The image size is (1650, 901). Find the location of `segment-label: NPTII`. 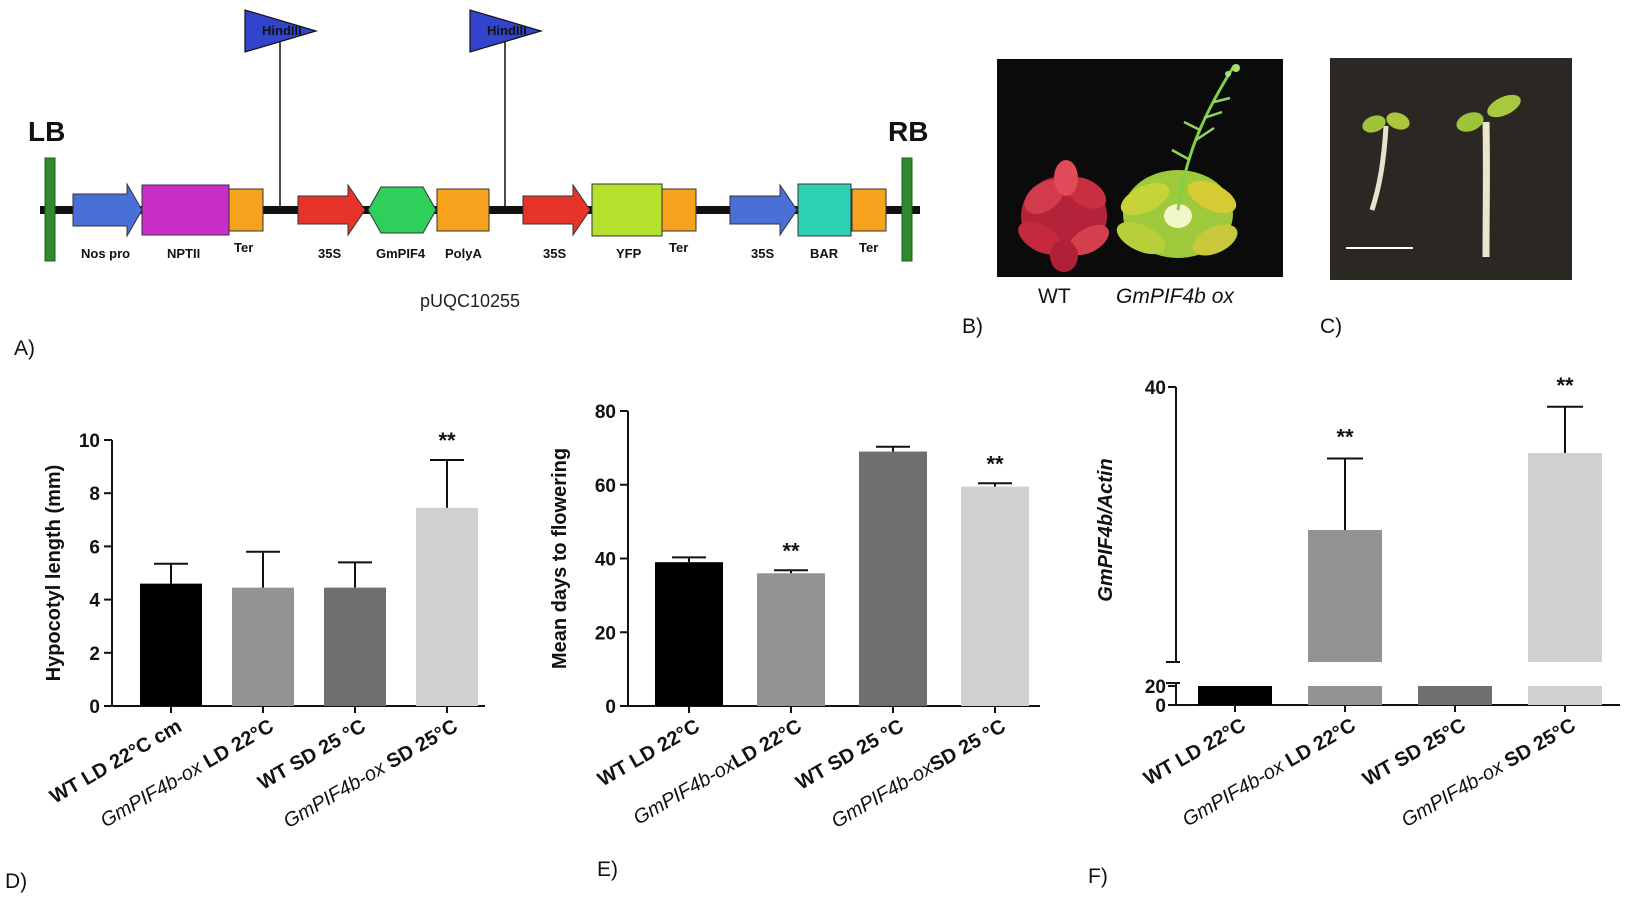

segment-label: NPTII is located at coordinates (183, 253).